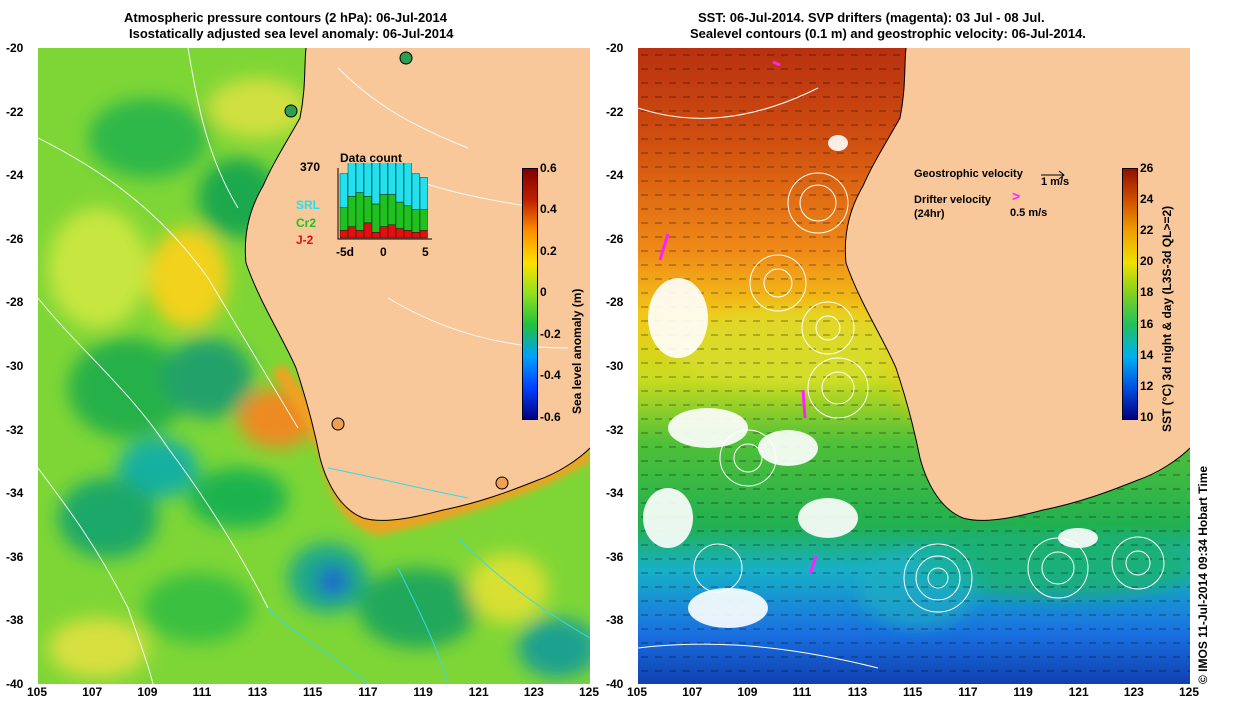  I want to click on inset-xtick-right: 5, so click(425, 252).